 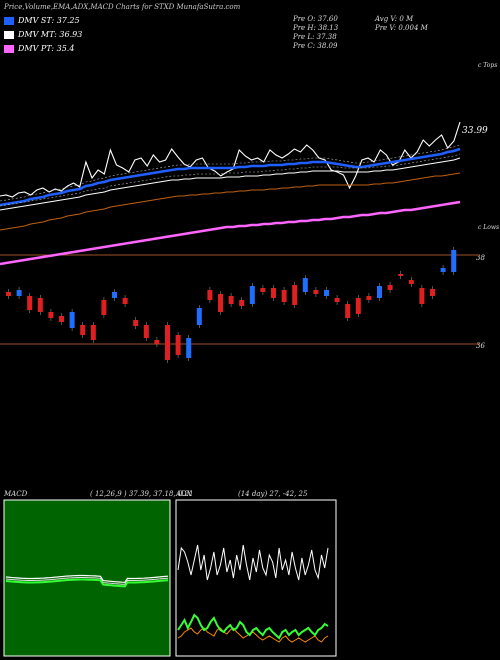 What do you see at coordinates (475, 131) in the screenshot?
I see `last-price-label: 33.99` at bounding box center [475, 131].